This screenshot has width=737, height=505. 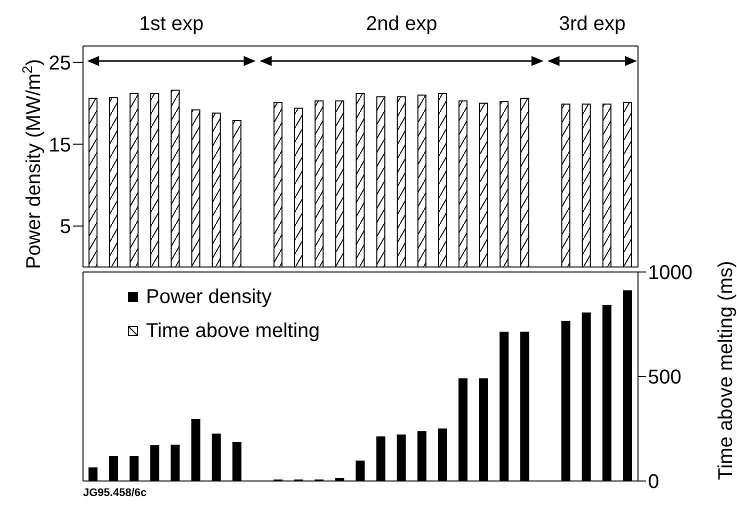 What do you see at coordinates (115, 493) in the screenshot?
I see `text: JG95.458/6c` at bounding box center [115, 493].